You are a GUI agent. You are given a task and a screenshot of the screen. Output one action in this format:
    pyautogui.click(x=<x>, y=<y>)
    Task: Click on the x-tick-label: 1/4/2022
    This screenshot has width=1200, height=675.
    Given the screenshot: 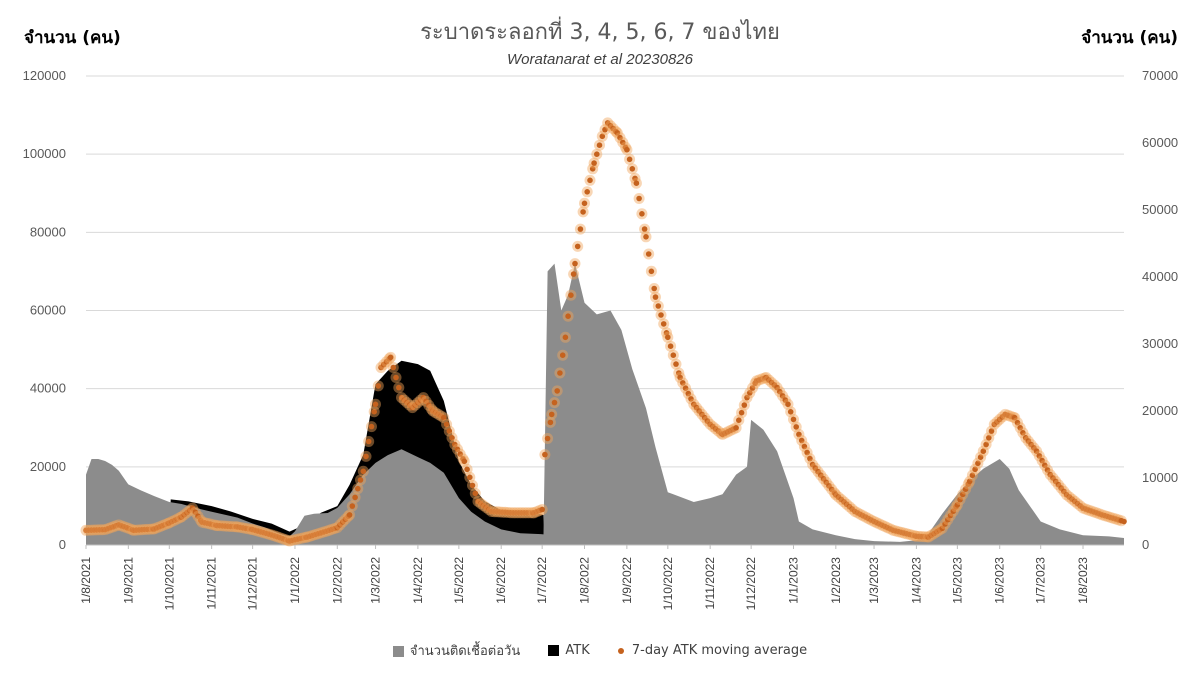 What is the action you would take?
    pyautogui.click(x=418, y=580)
    